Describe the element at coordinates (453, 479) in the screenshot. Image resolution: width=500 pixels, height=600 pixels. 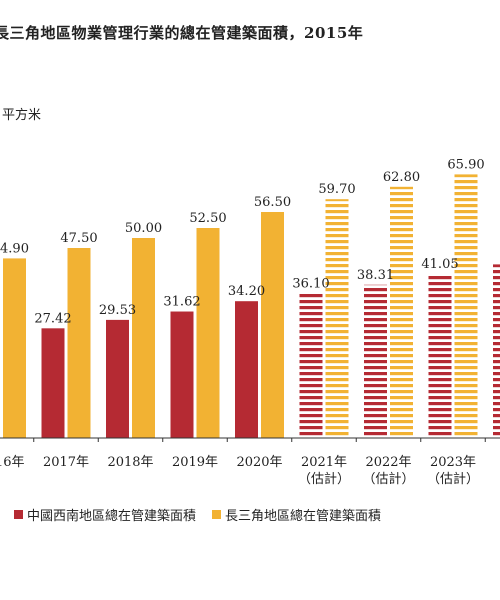
I see `category-label-7-line2: （估計）` at that location.